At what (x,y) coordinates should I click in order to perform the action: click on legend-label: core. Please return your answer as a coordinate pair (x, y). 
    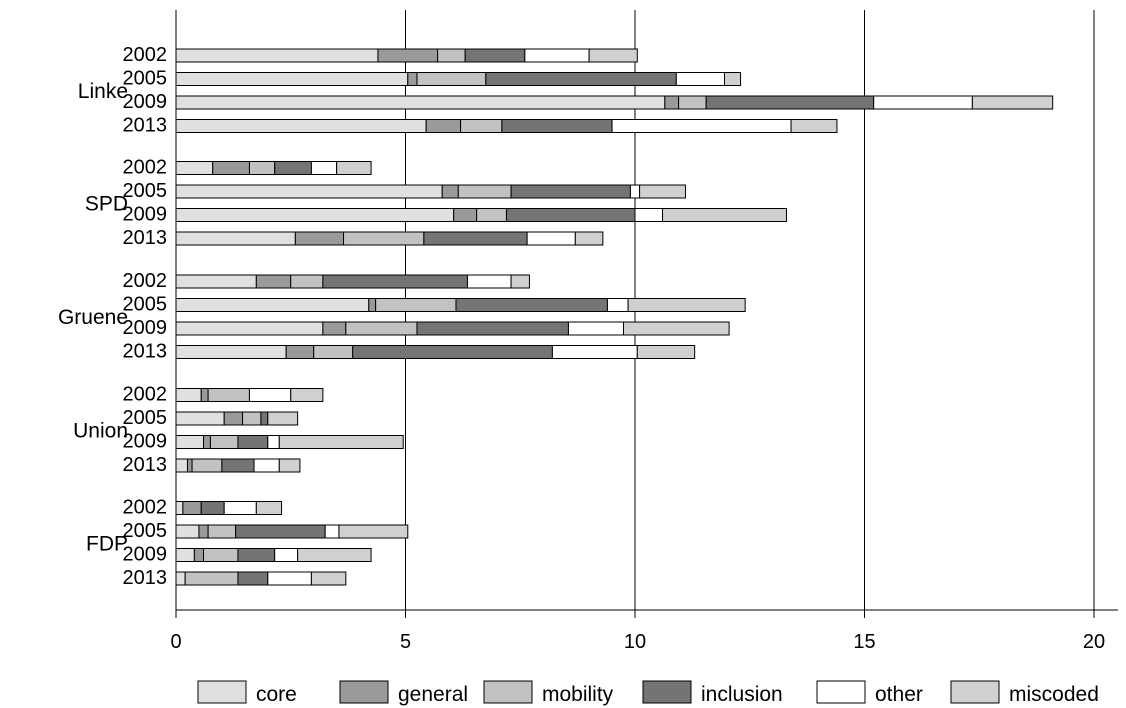
    Looking at the image, I should click on (276, 694).